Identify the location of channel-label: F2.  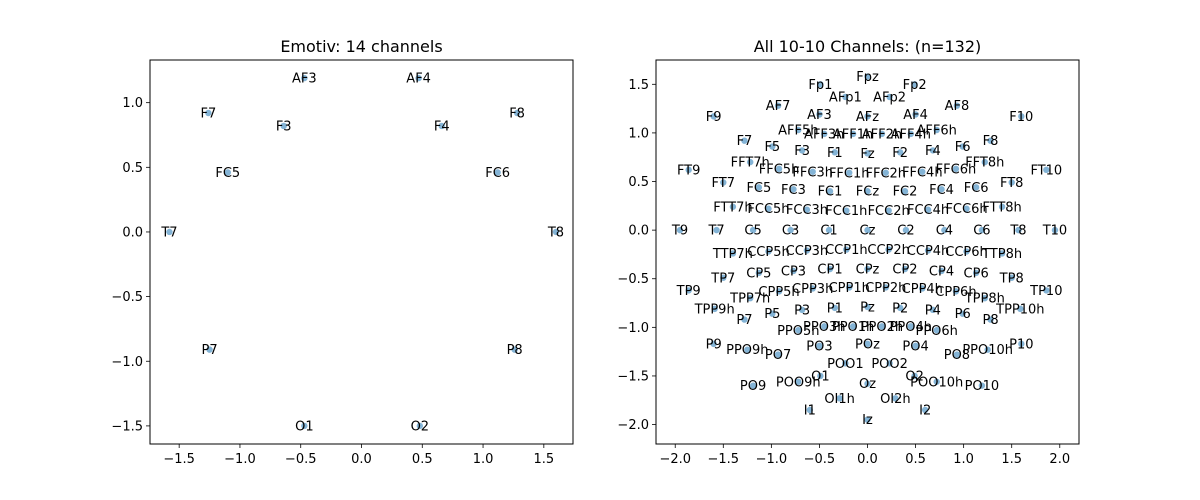
(900, 153).